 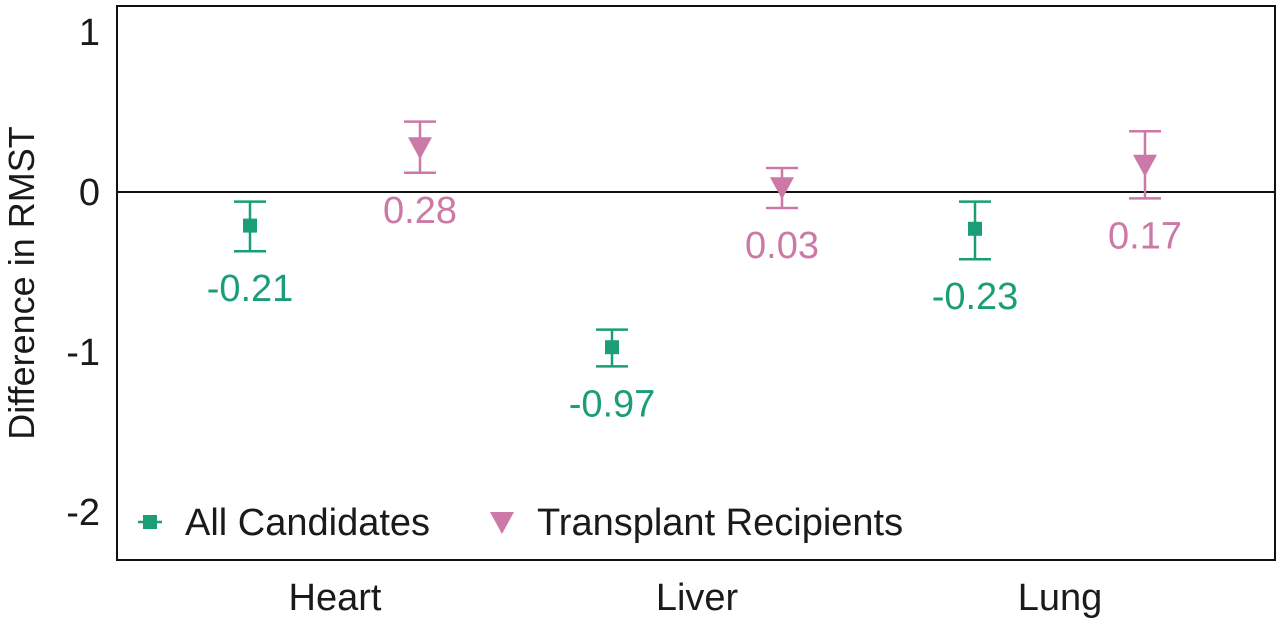 What do you see at coordinates (83, 273) in the screenshot?
I see `y-axis-ticks: 1 0 -1 -2` at bounding box center [83, 273].